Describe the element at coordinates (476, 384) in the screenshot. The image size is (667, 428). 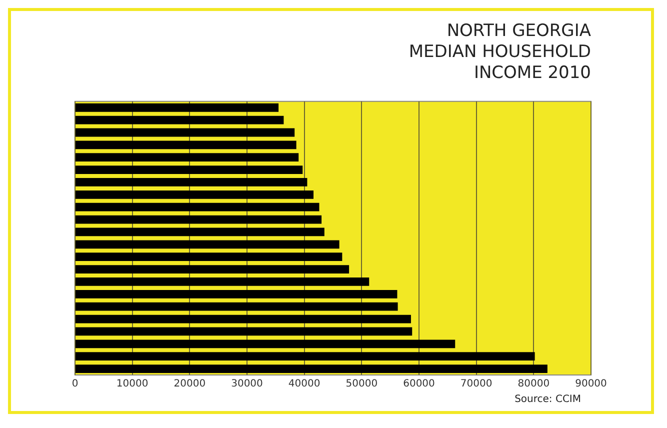
I see `x-tick-label: 70000` at that location.